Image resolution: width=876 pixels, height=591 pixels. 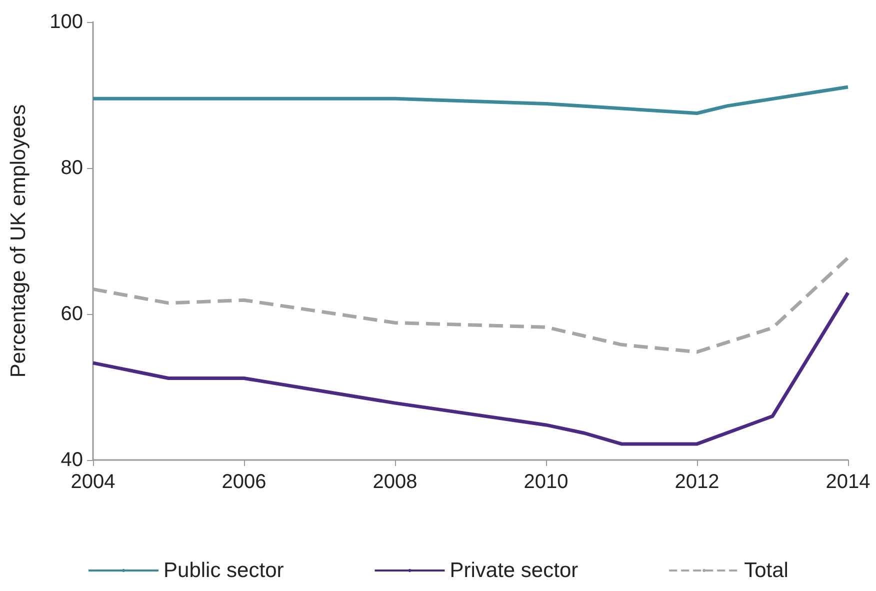 I want to click on legend-label: Public sector, so click(x=224, y=570).